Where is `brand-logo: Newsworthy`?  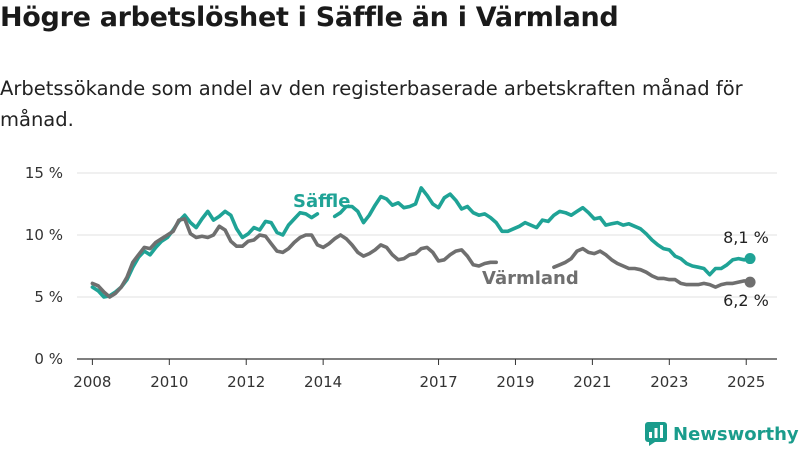
brand-logo: Newsworthy is located at coordinates (722, 434).